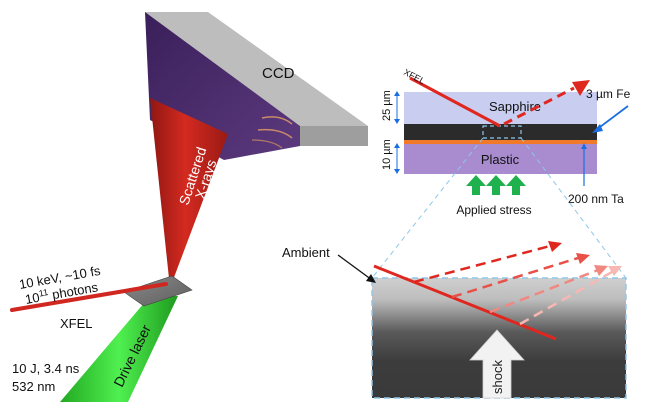 This screenshot has width=658, height=402. I want to click on ambient-pointer, so click(355, 267).